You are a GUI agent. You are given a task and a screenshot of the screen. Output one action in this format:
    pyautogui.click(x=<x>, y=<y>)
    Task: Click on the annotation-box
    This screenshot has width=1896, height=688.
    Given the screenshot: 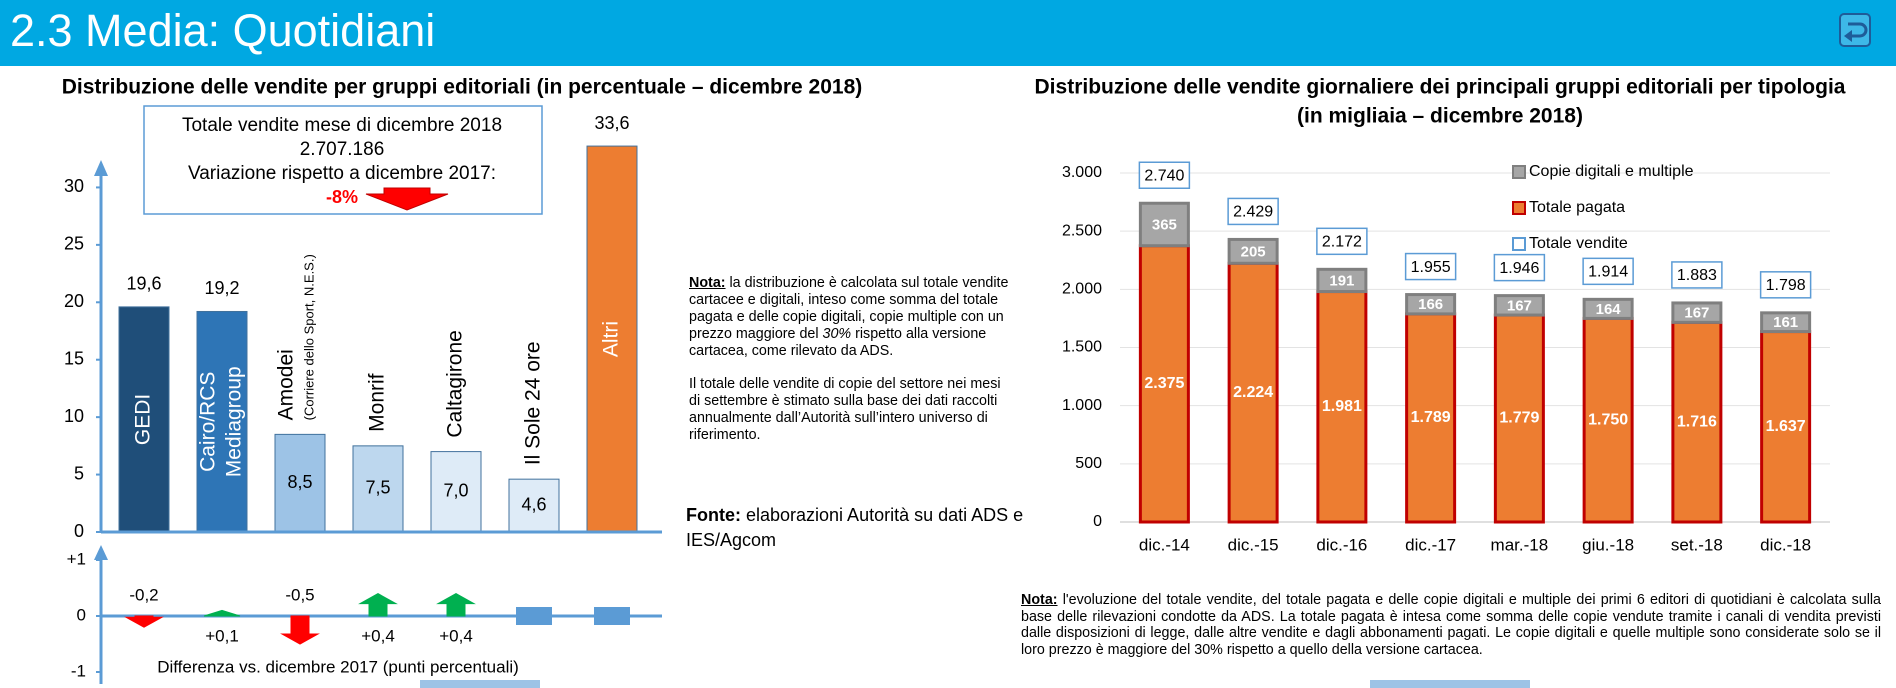 What is the action you would take?
    pyautogui.click(x=343, y=160)
    